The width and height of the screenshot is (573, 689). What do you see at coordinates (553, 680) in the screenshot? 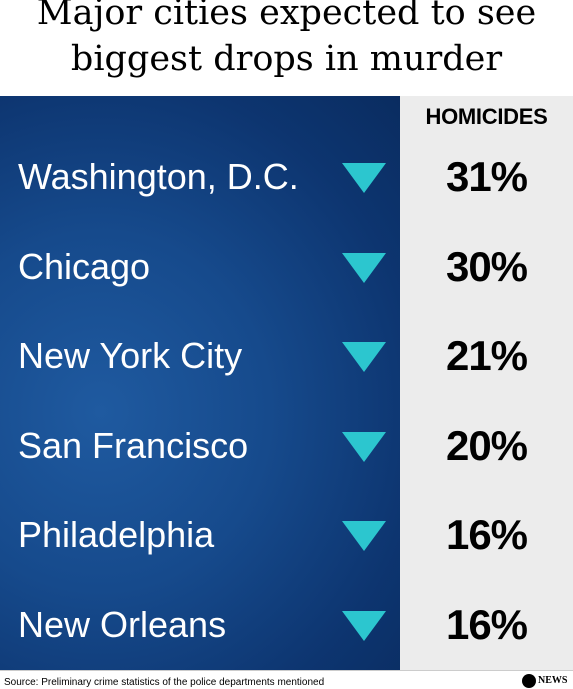
I see `logo-wordmark: NEWS` at bounding box center [553, 680].